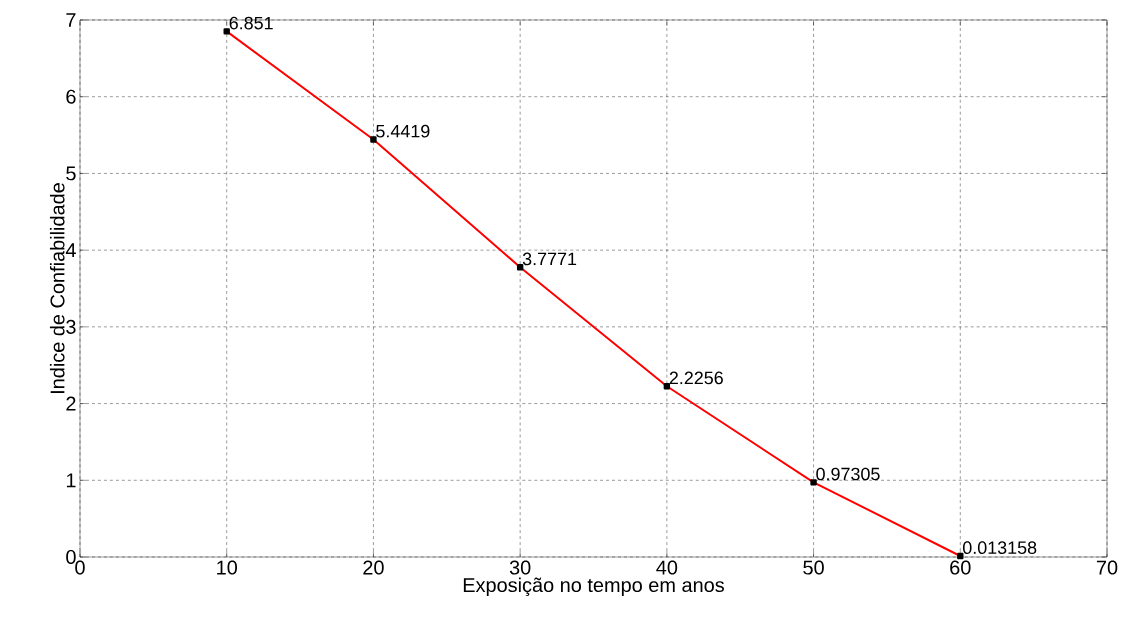 Image resolution: width=1144 pixels, height=632 pixels. Describe the element at coordinates (1107, 567) in the screenshot. I see `x-tick-label: 70` at that location.